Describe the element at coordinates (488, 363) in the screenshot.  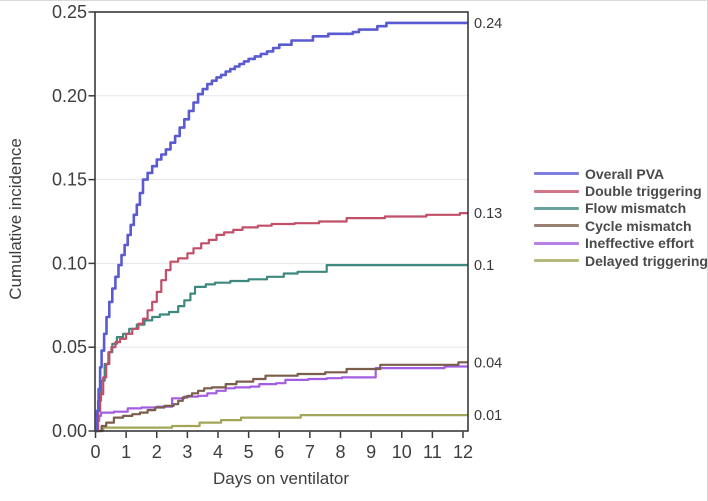
I see `end-value-label: 0.04` at that location.